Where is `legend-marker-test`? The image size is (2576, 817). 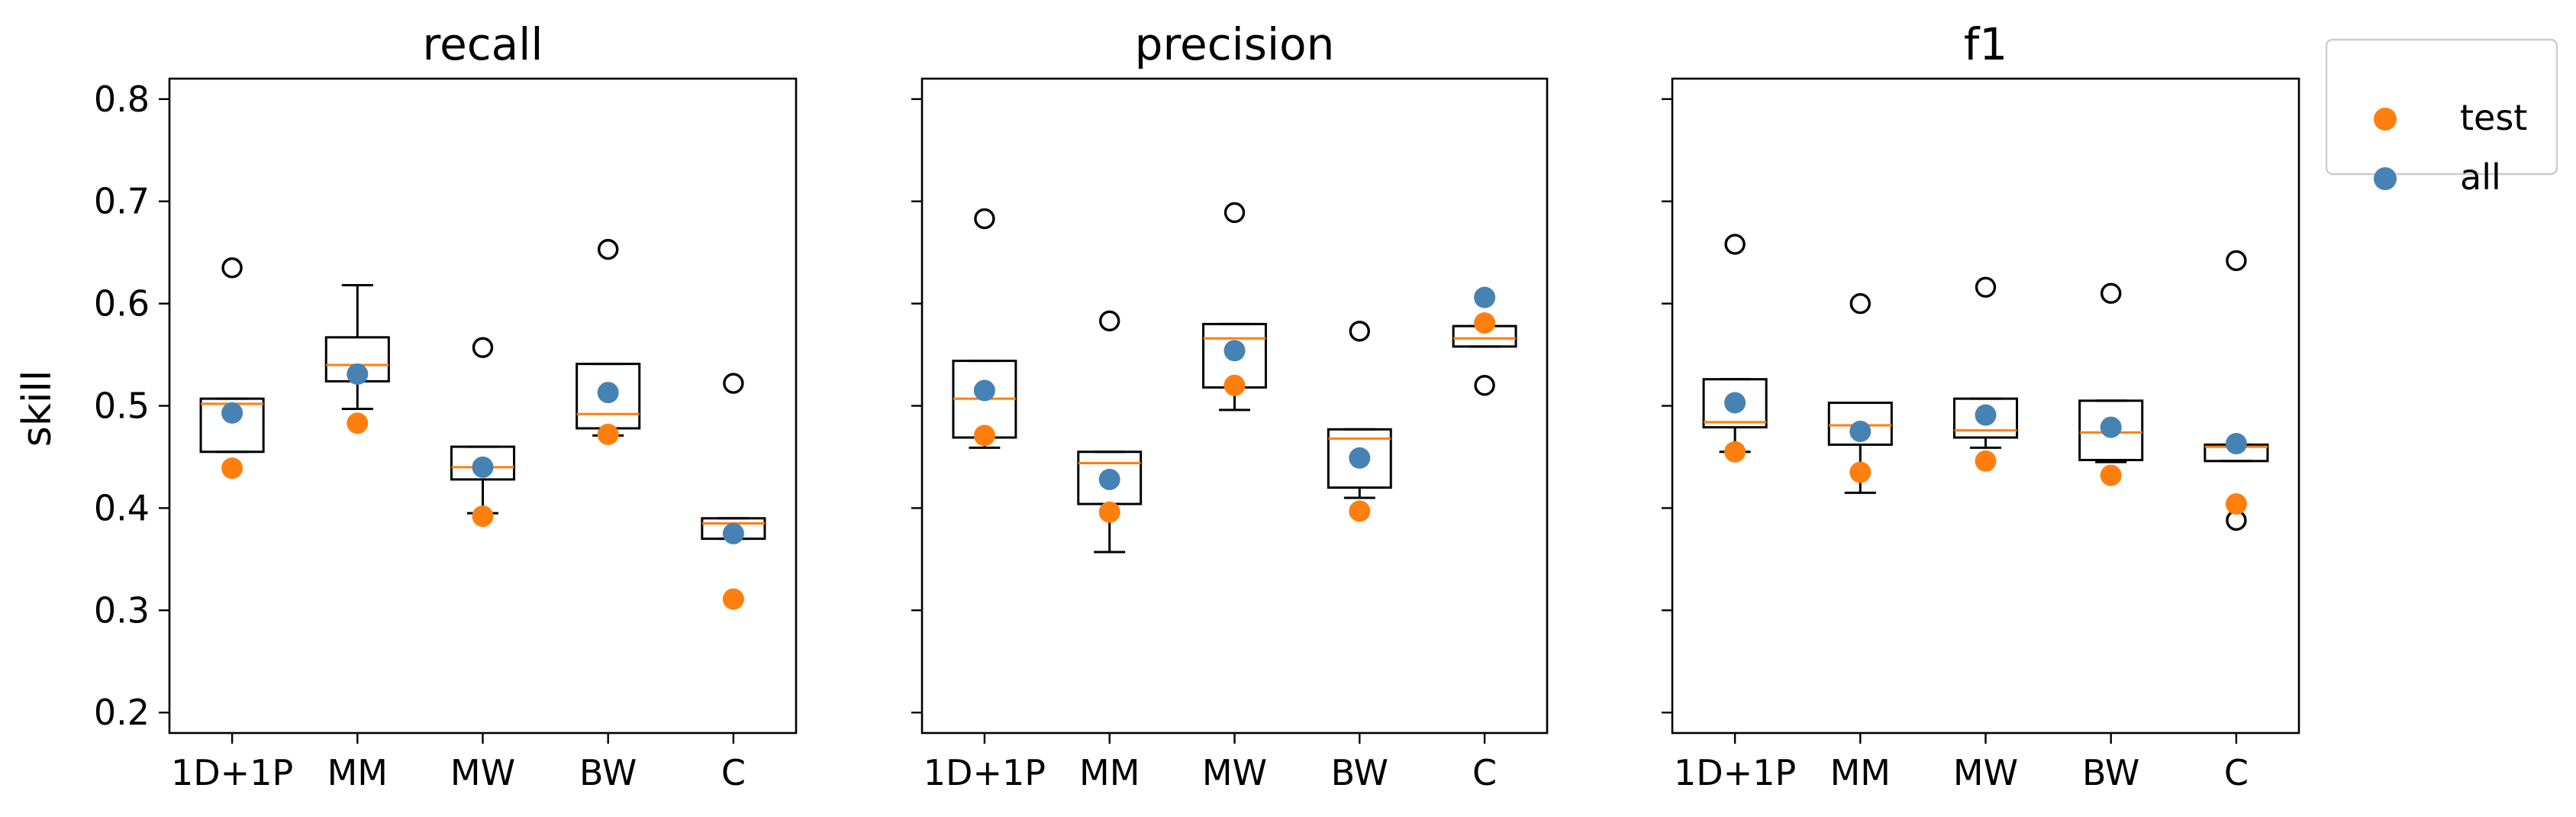 legend-marker-test is located at coordinates (2386, 120).